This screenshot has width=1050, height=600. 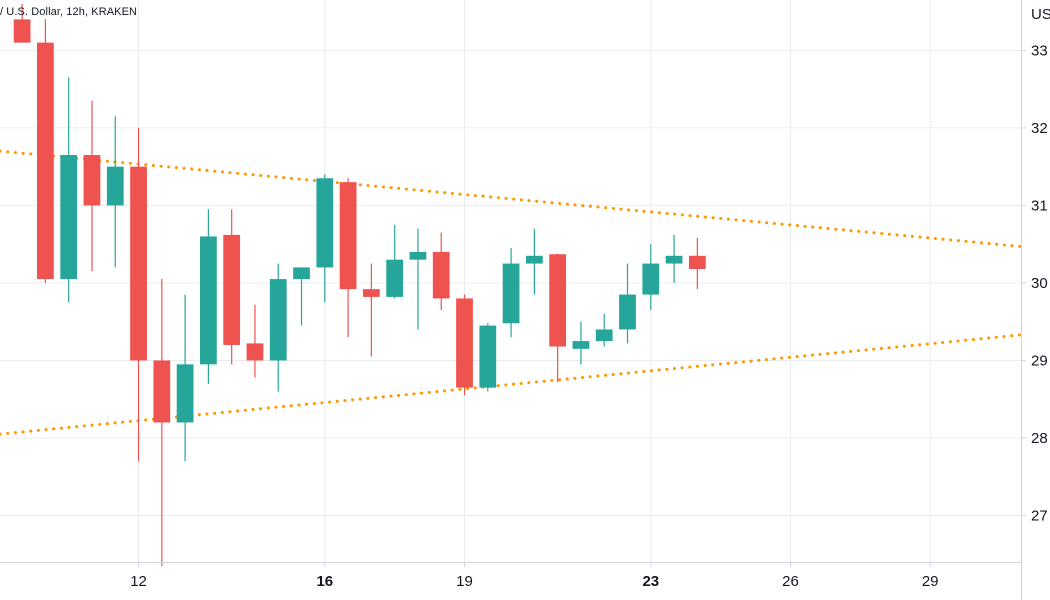 What do you see at coordinates (138, 581) in the screenshot?
I see `x-tick-label: 12` at bounding box center [138, 581].